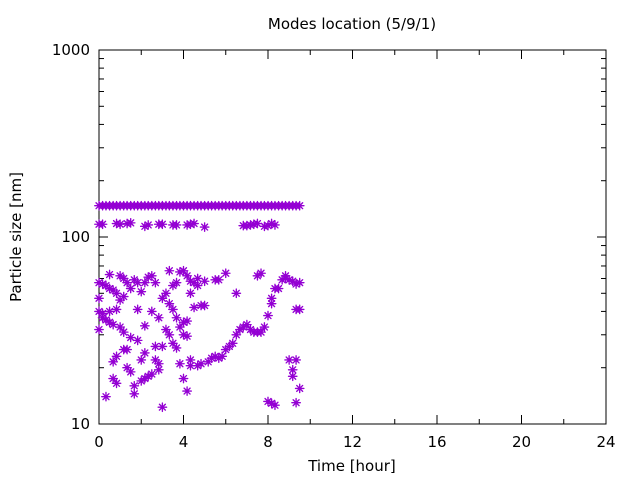 The height and width of the screenshot is (480, 640). Describe the element at coordinates (99, 442) in the screenshot. I see `x-tick-label: 0` at that location.